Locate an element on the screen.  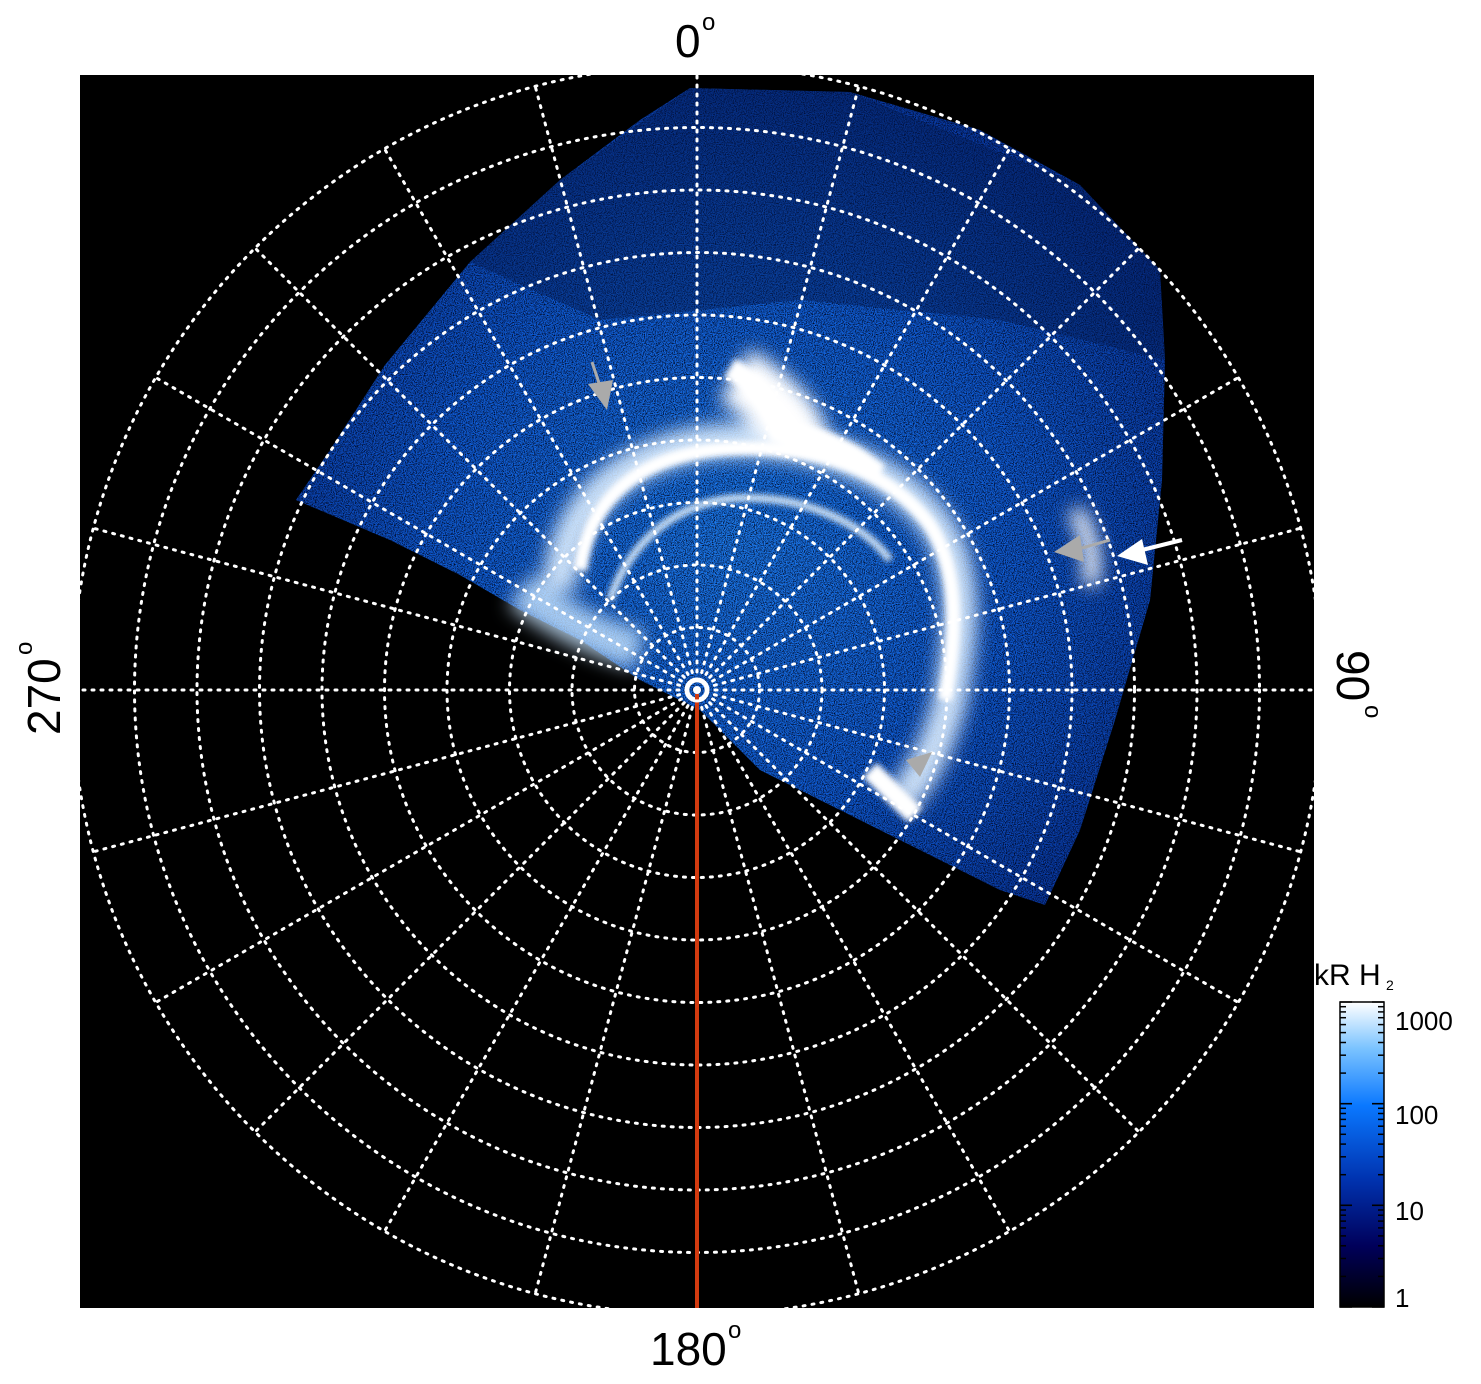
colorbar-tick-100: 100 is located at coordinates (1416, 1115).